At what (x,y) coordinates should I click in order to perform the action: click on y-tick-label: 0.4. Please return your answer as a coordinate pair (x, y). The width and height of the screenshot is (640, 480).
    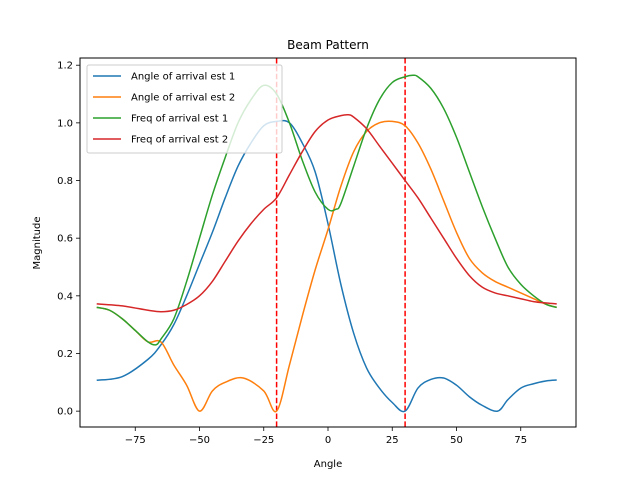
    Looking at the image, I should click on (65, 296).